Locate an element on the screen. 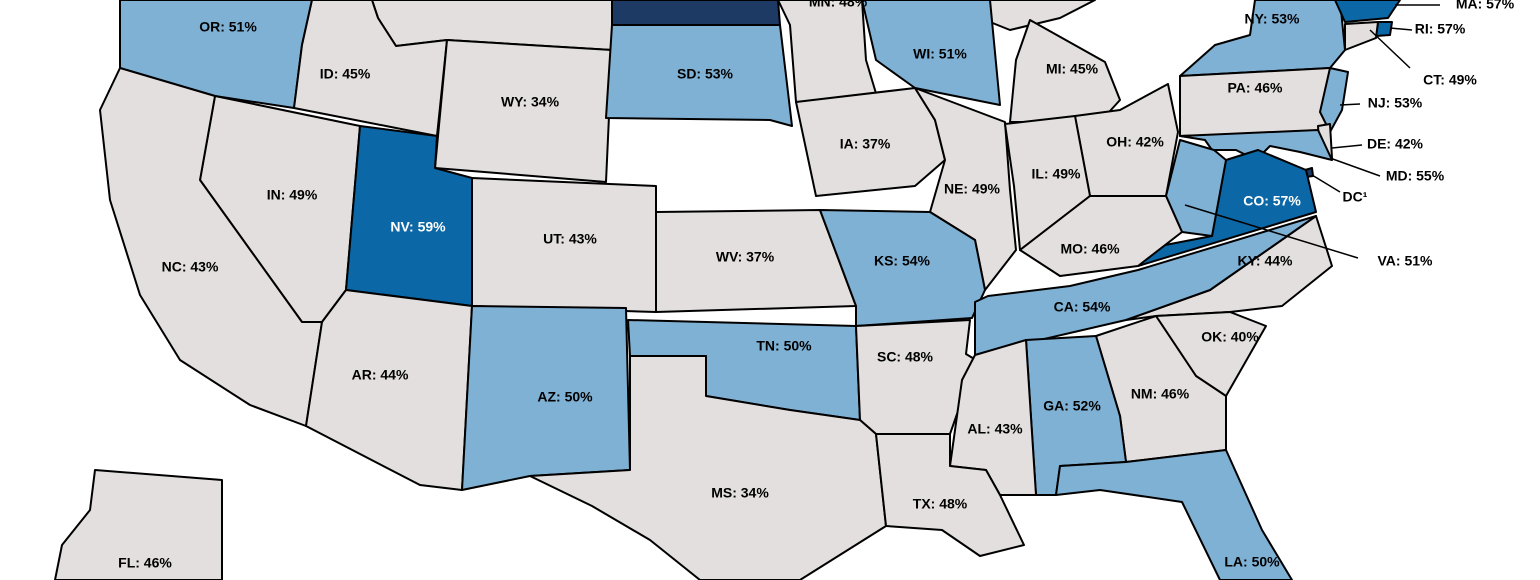 Image resolution: width=1540 pixels, height=580 pixels. state-label: GA: 52% is located at coordinates (1072, 406).